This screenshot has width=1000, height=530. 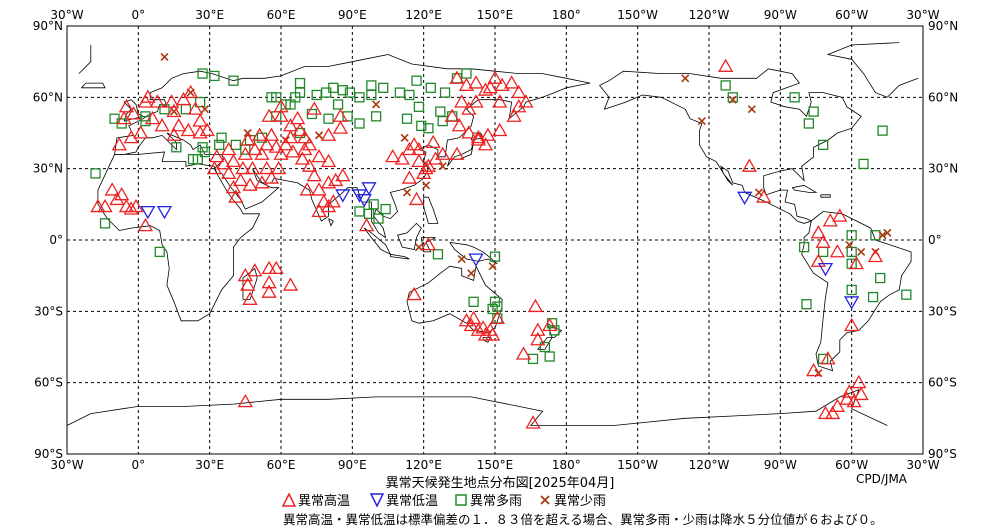 What do you see at coordinates (48, 97) in the screenshot?
I see `lat-label-left: 60°N` at bounding box center [48, 97].